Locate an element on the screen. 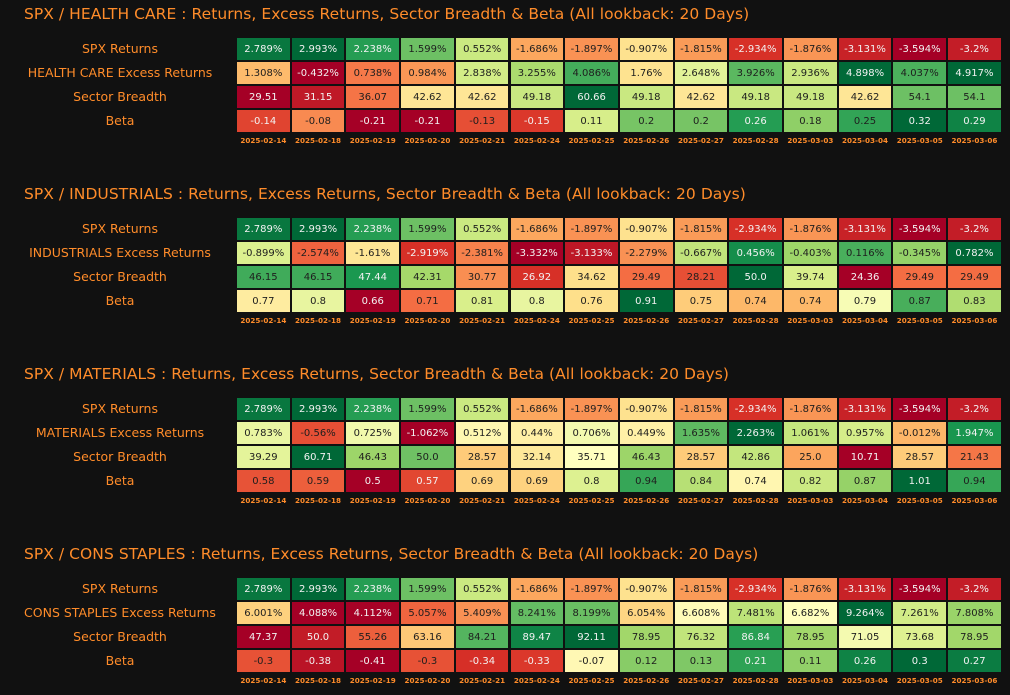 The width and height of the screenshot is (1010, 695). date-tick-label: 2025-02-14 is located at coordinates (263, 680).